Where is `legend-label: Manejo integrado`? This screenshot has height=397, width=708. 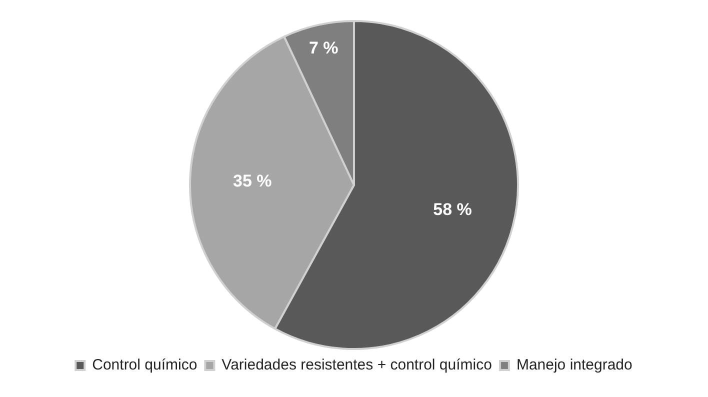 legend-label: Manejo integrado is located at coordinates (574, 365).